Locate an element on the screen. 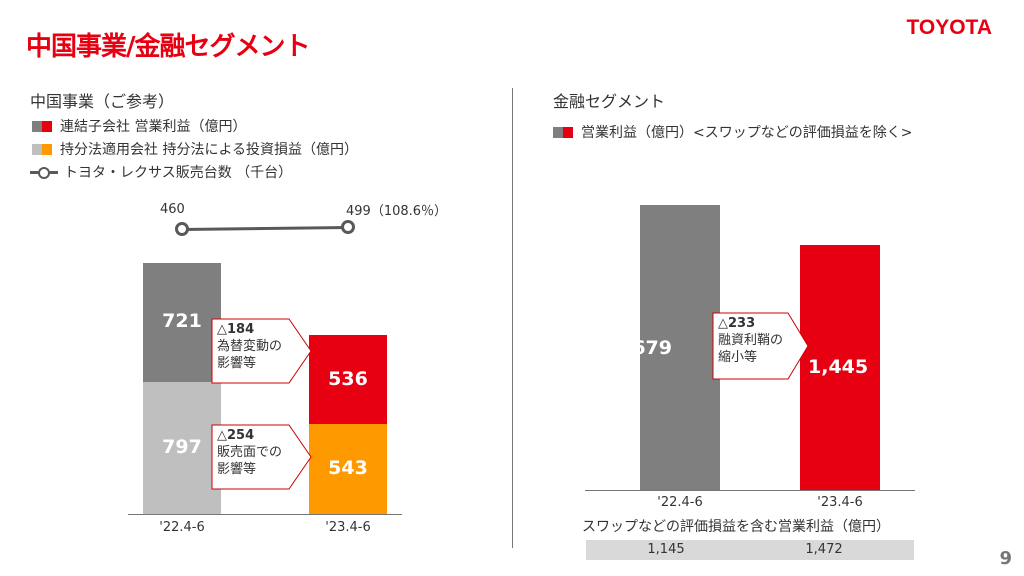 This screenshot has height=576, width=1024. callout: △184 為替変動の影響等 is located at coordinates (262, 351).